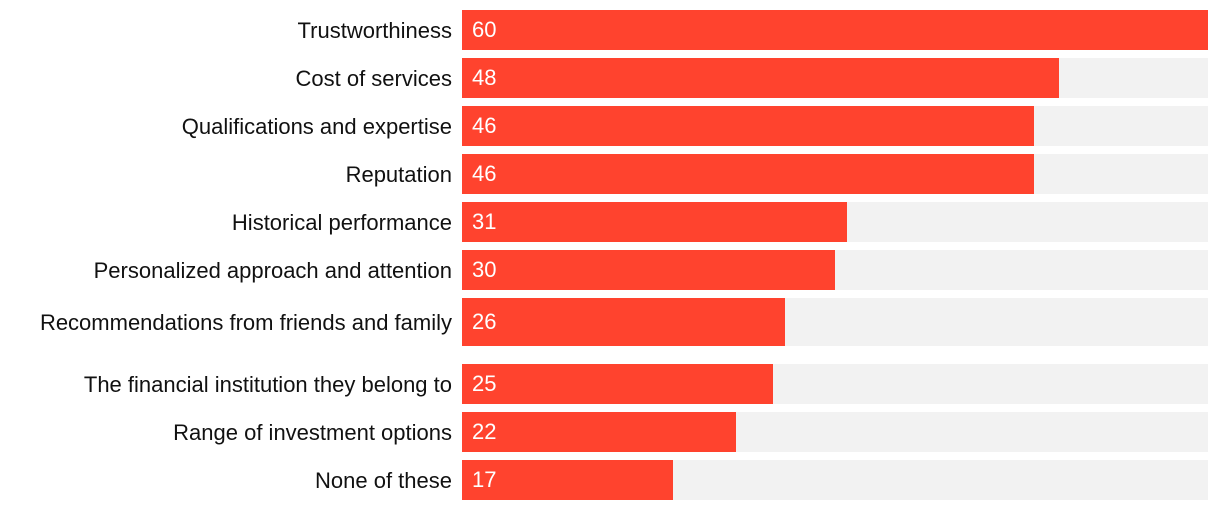  I want to click on bar: 26, so click(624, 322).